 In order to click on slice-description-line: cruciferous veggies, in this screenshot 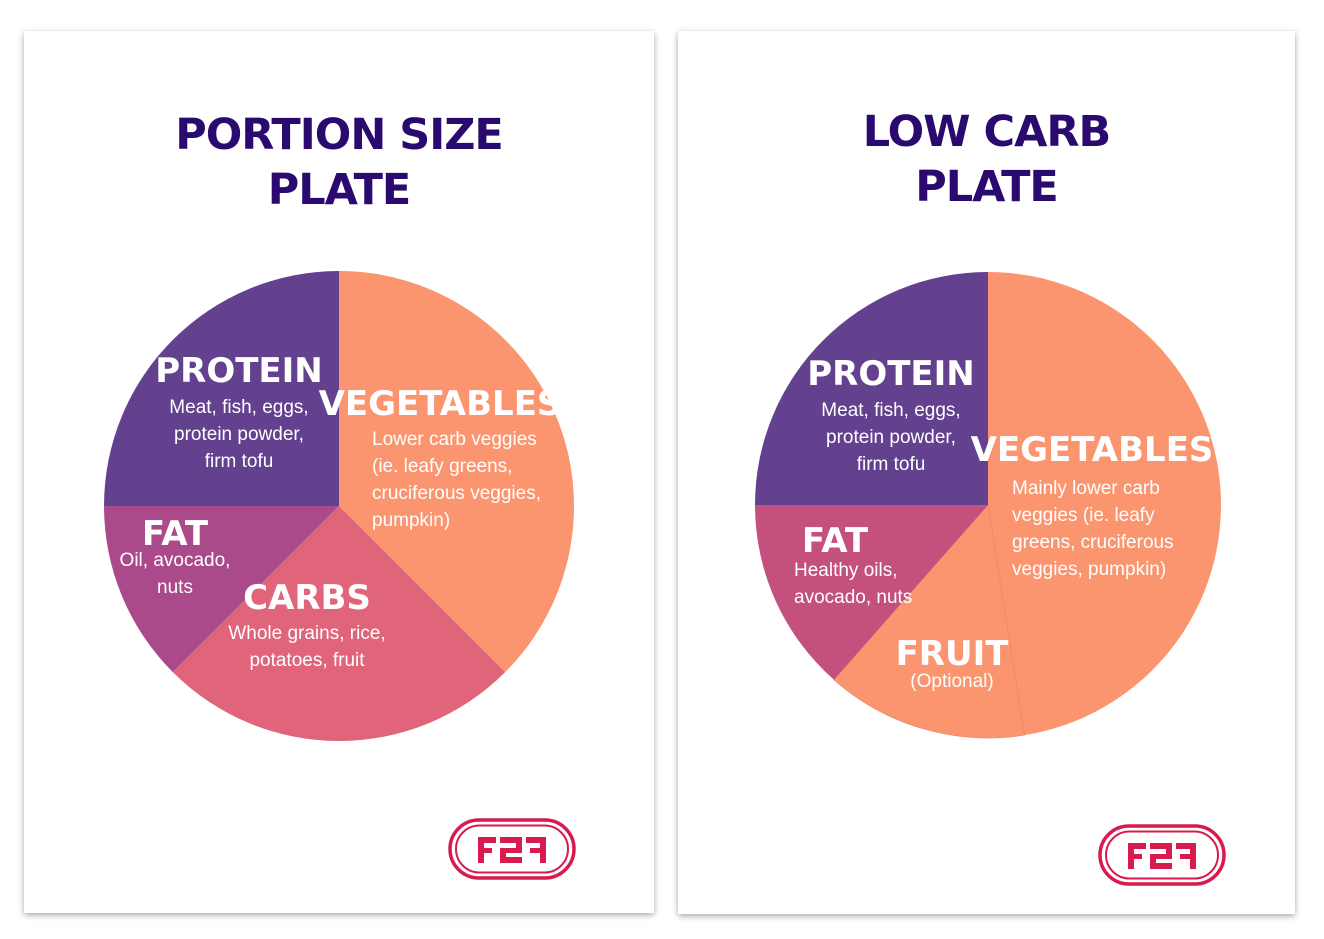, I will do `click(456, 493)`.